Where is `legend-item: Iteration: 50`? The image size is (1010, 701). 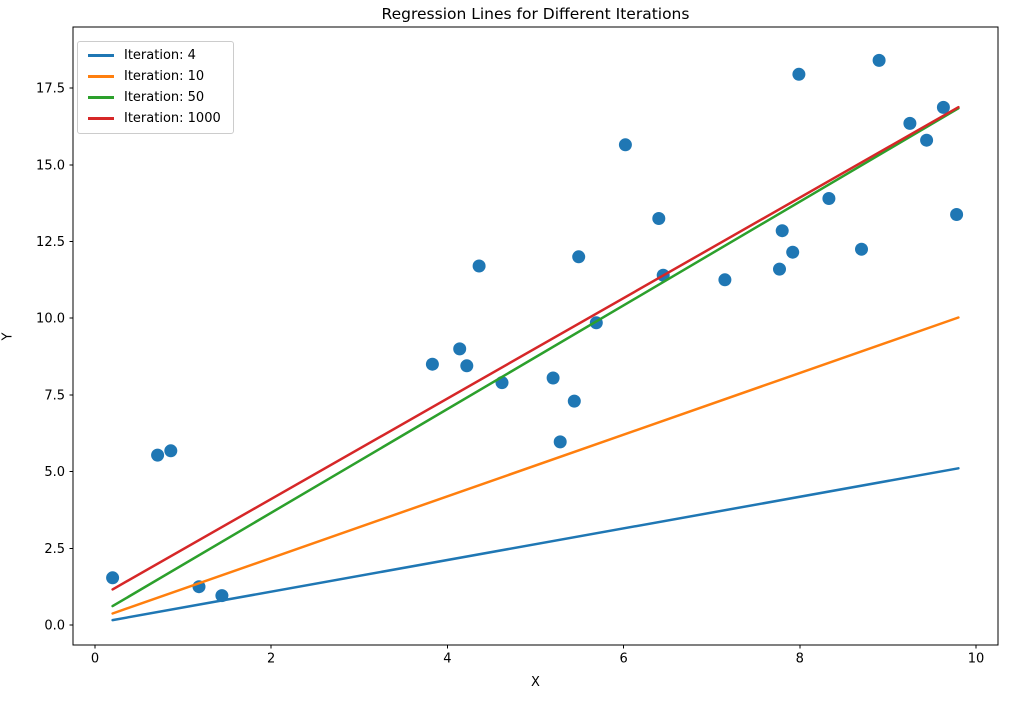
legend-item: Iteration: 50 is located at coordinates (154, 98).